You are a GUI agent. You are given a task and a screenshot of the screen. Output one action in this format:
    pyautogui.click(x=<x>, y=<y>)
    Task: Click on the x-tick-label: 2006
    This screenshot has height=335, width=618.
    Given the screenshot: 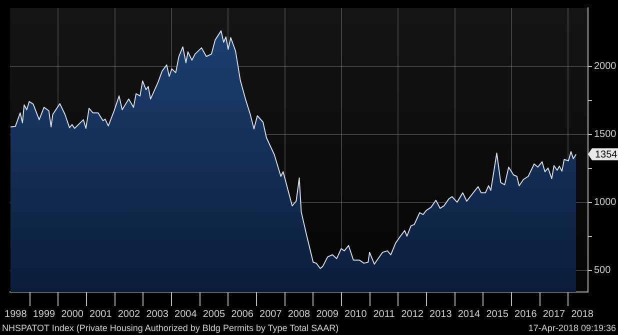 What is the action you would take?
    pyautogui.click(x=242, y=314)
    